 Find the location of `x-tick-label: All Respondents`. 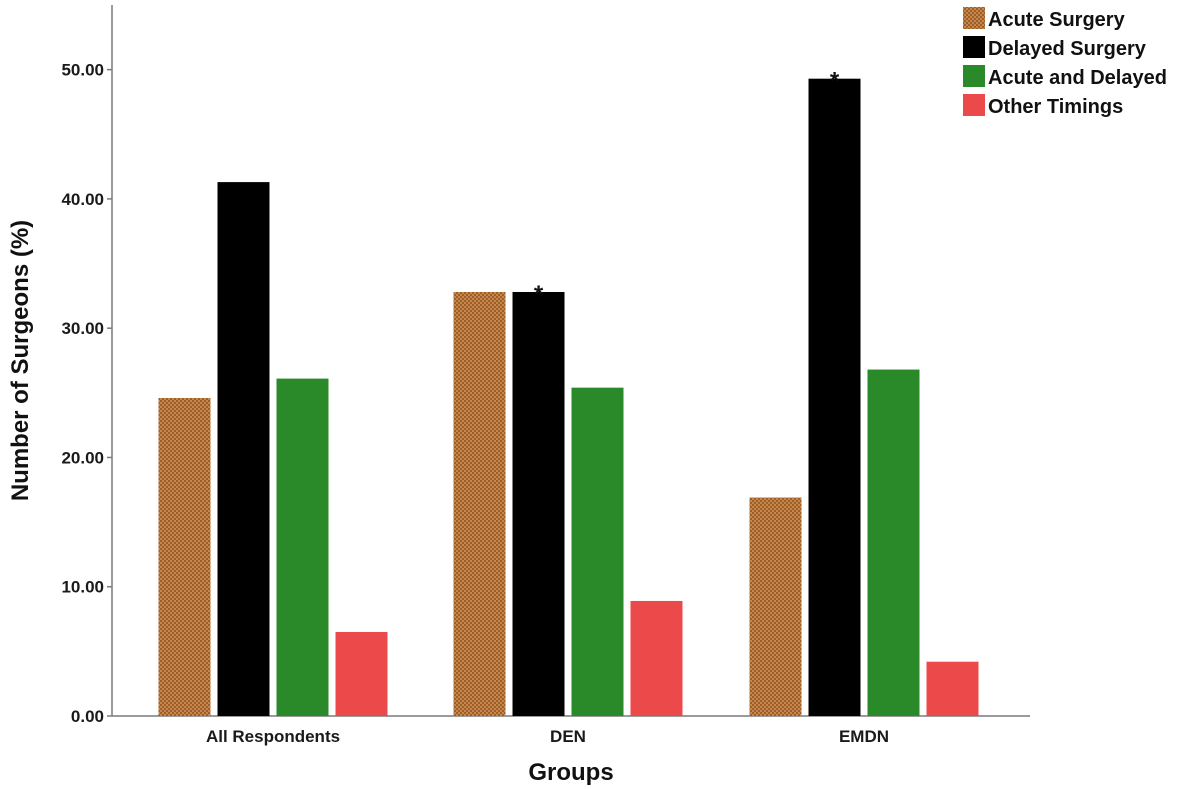

x-tick-label: All Respondents is located at coordinates (273, 736).